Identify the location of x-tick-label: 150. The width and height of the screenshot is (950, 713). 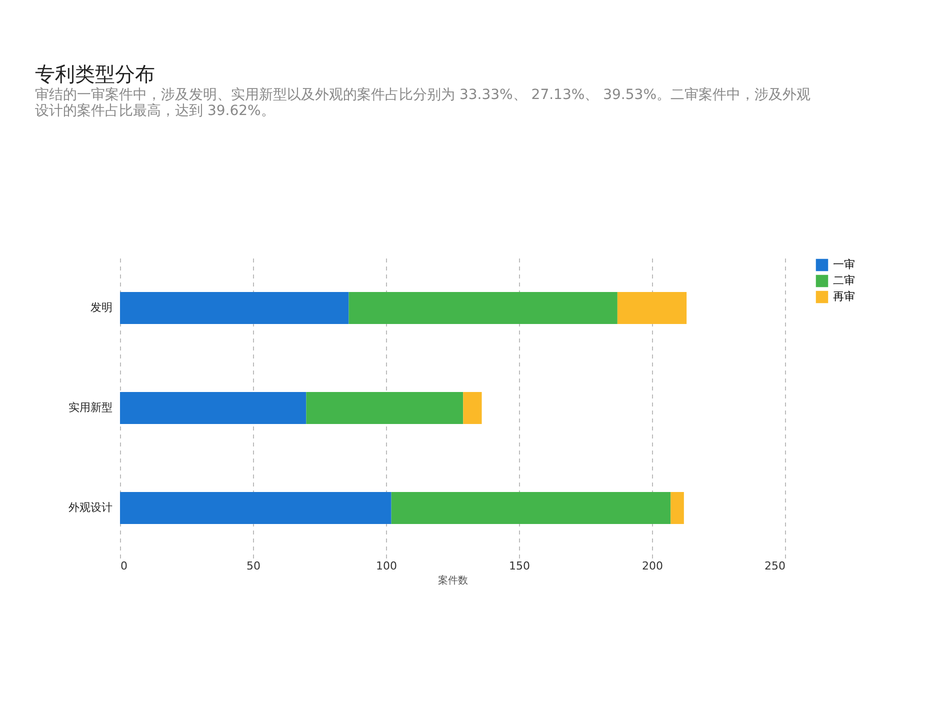
(519, 566).